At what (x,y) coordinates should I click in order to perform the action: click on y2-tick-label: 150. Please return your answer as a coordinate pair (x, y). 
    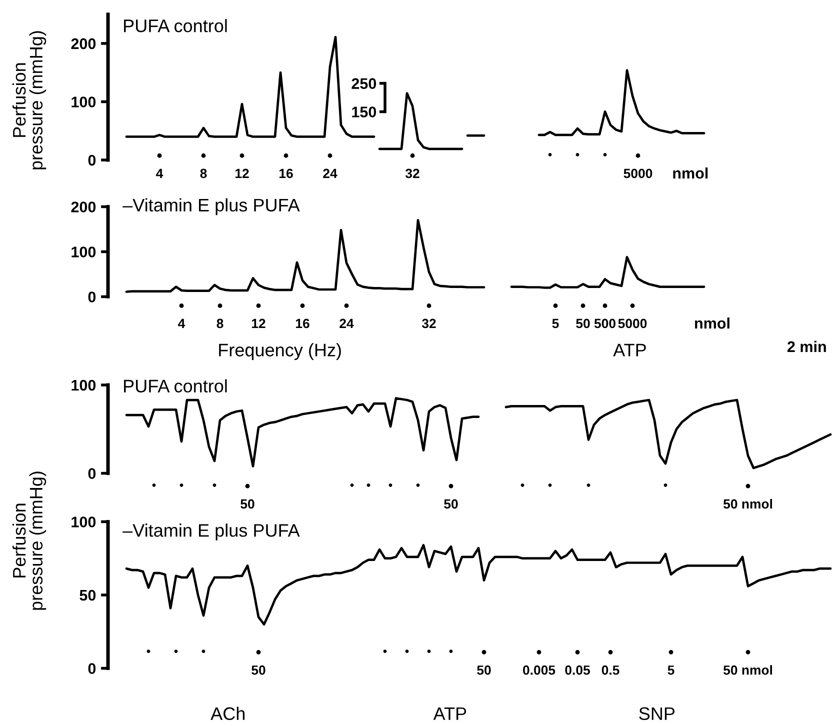
    Looking at the image, I should click on (364, 112).